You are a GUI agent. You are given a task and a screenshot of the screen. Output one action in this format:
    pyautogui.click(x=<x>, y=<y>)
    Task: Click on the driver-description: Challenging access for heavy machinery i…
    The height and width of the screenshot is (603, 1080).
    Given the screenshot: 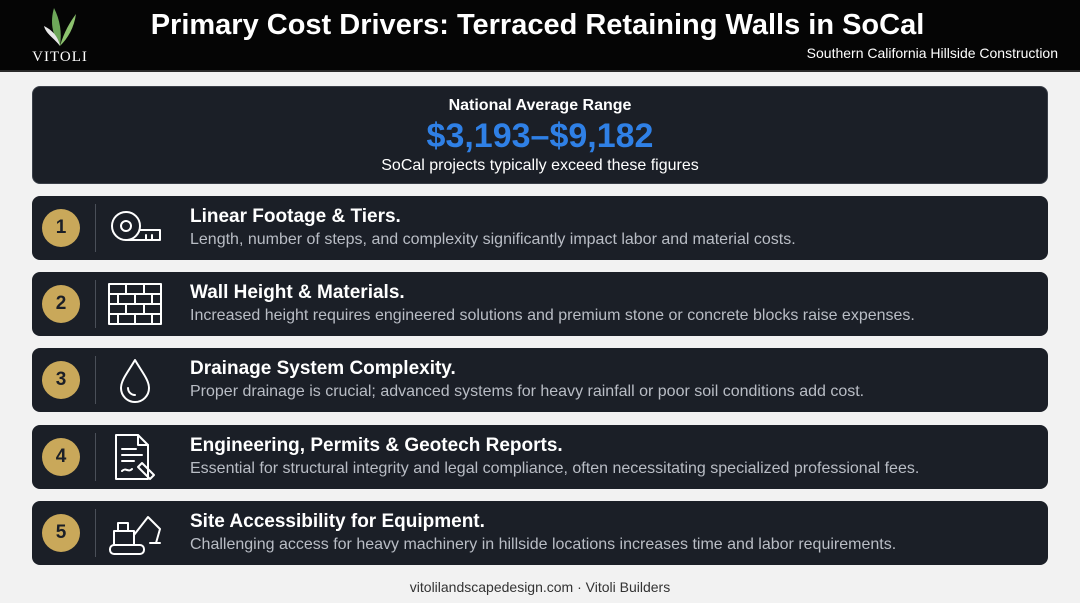 What is the action you would take?
    pyautogui.click(x=543, y=544)
    